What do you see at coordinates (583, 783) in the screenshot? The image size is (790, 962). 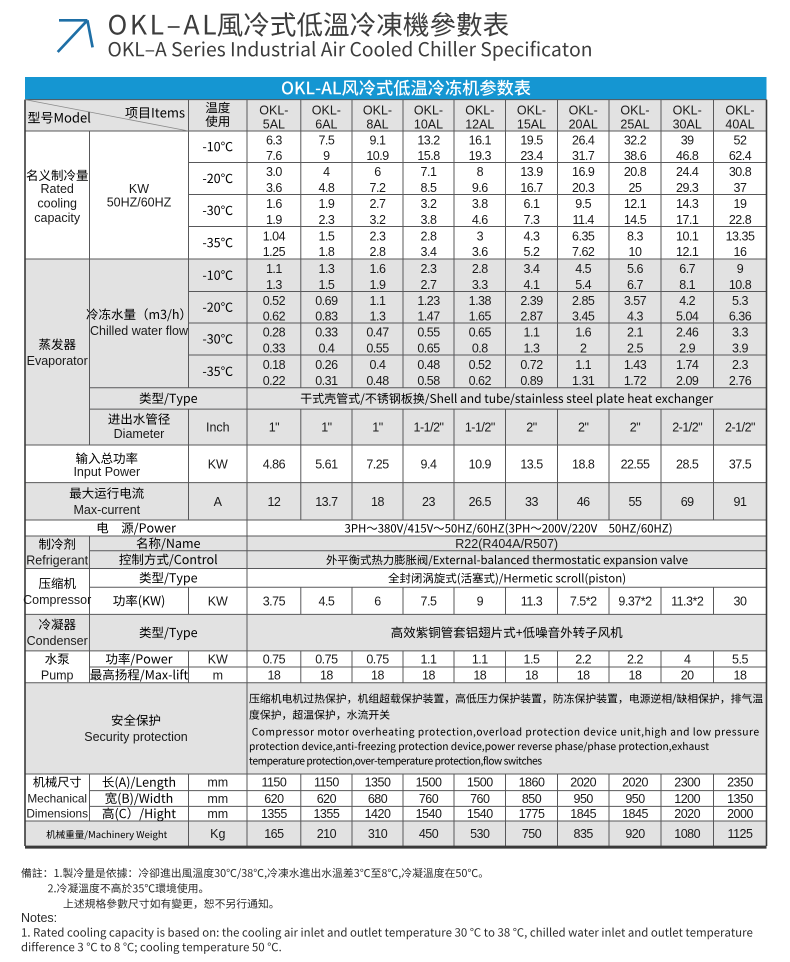 I see `svg-text: 2020` at bounding box center [583, 783].